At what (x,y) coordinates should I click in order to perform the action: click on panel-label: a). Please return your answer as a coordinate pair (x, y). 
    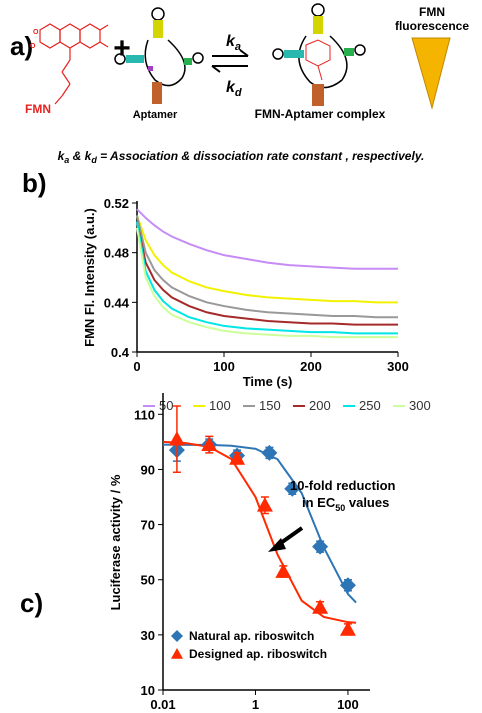
    Looking at the image, I should click on (21, 46).